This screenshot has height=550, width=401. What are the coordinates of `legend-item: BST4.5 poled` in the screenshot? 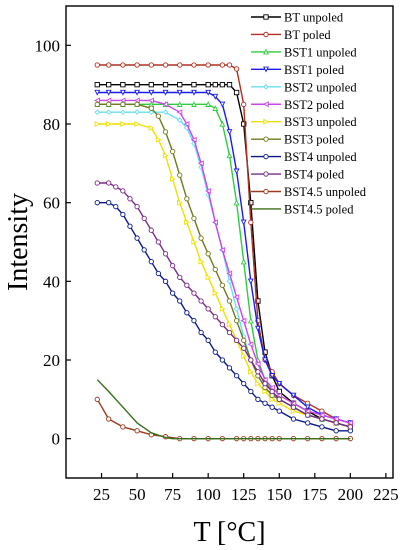 It's located at (302, 209).